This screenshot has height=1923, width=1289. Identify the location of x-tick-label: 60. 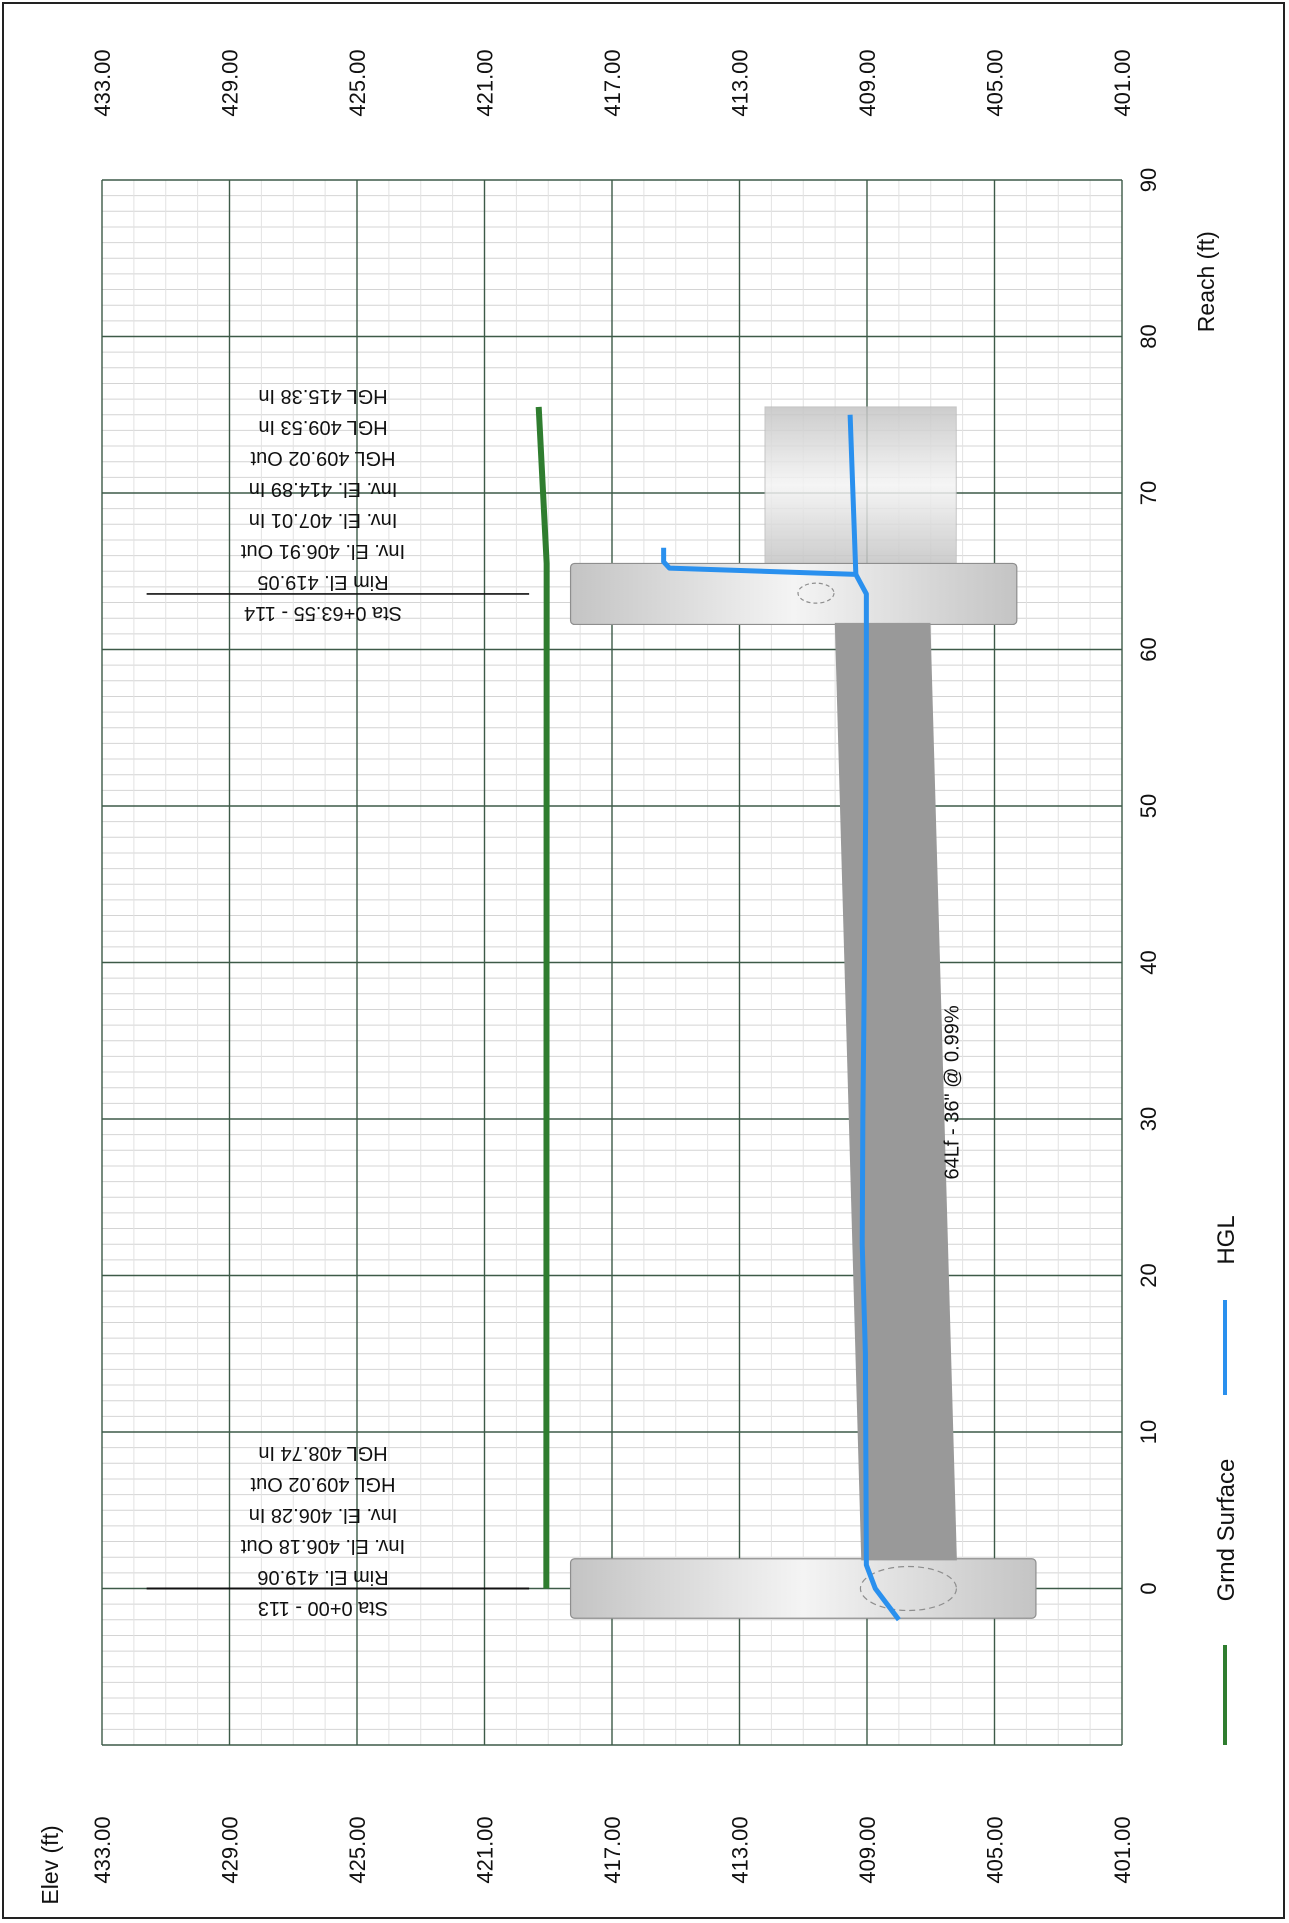
(1148, 649).